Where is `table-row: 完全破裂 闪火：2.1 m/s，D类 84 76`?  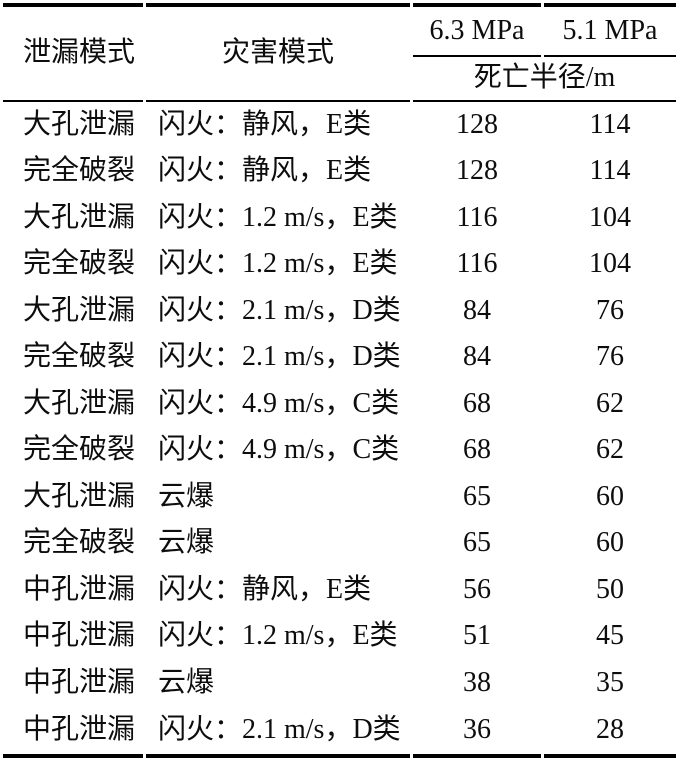
table-row: 完全破裂 闪火：2.1 m/s，D类 84 76 is located at coordinates (339, 358).